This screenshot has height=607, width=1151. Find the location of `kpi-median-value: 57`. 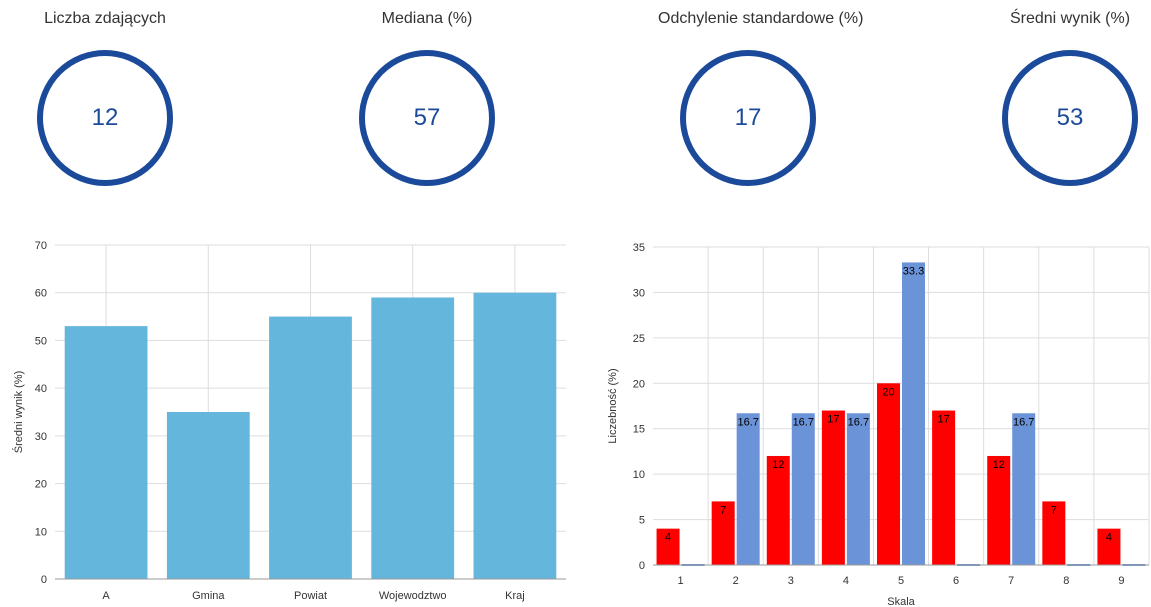

kpi-median-value: 57 is located at coordinates (427, 118).